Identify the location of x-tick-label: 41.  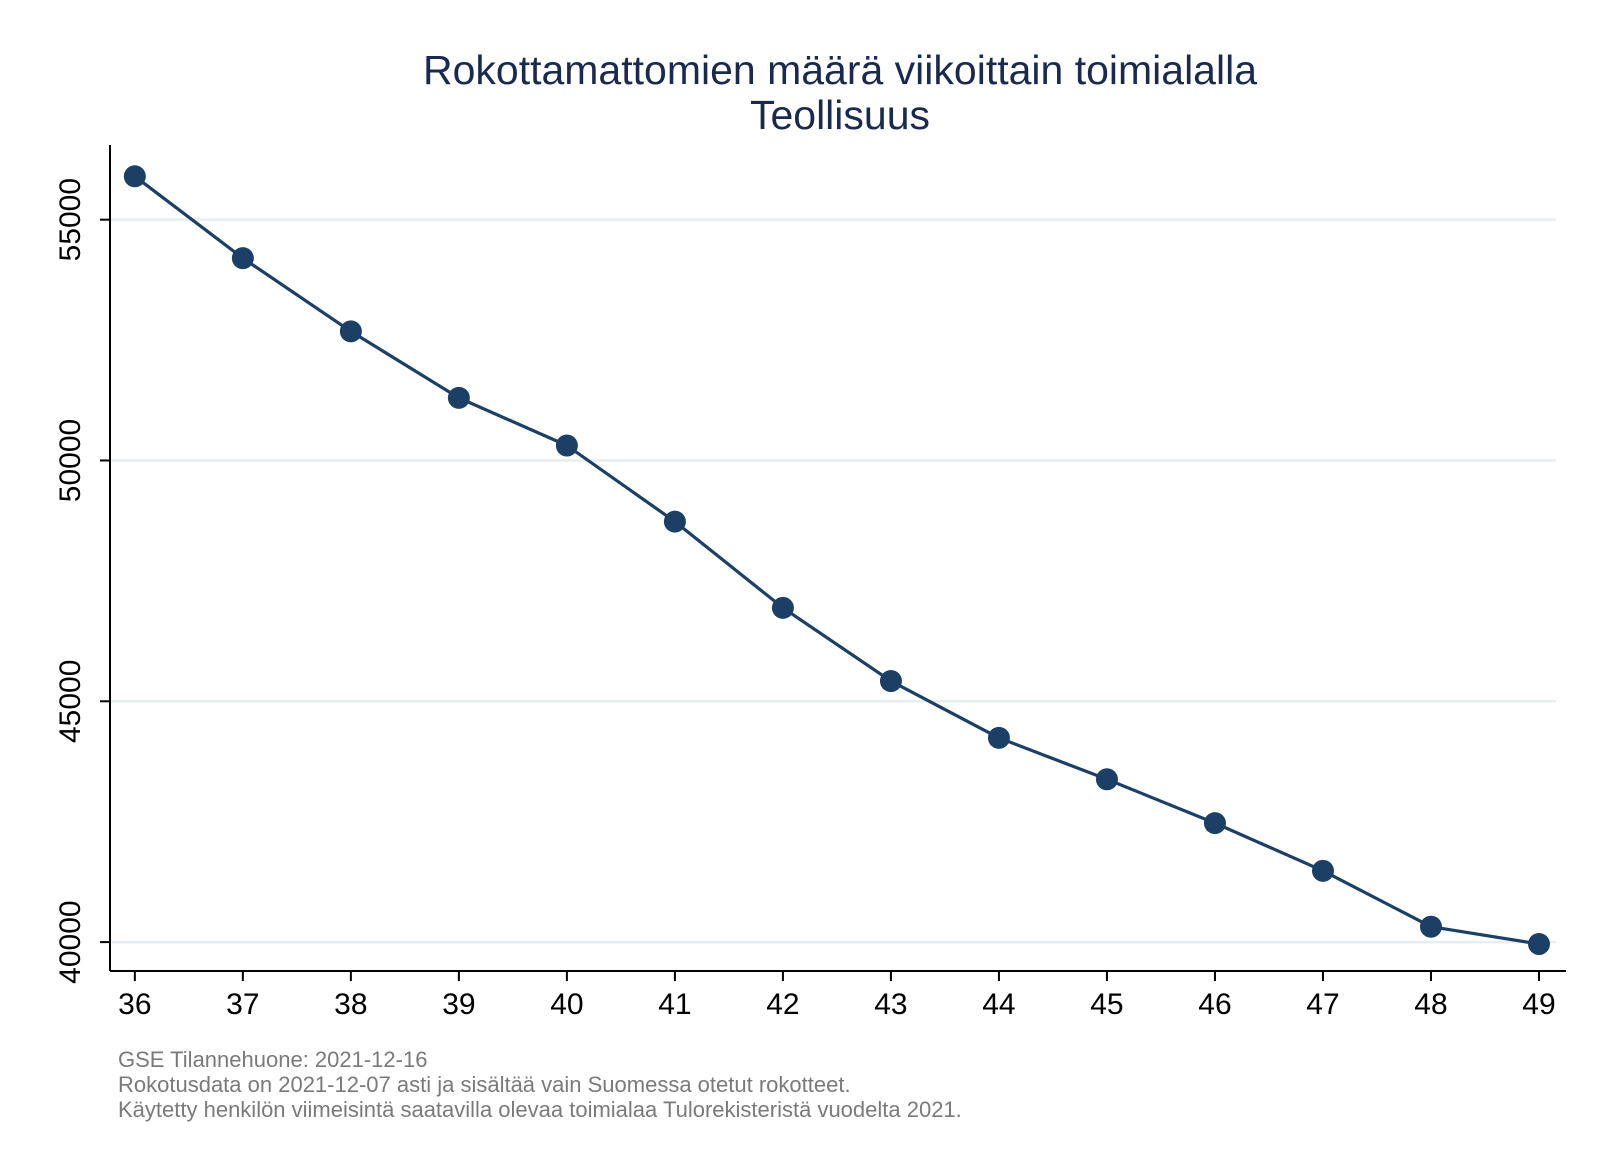
(674, 1004).